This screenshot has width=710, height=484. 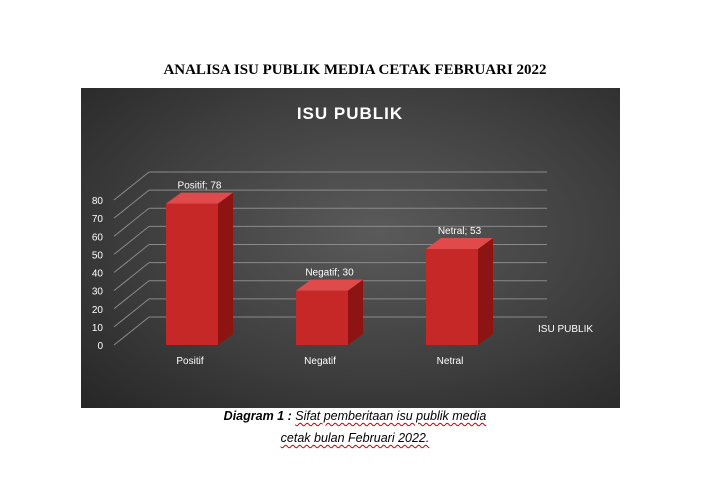 I want to click on y-tick-label: 70, so click(x=98, y=219).